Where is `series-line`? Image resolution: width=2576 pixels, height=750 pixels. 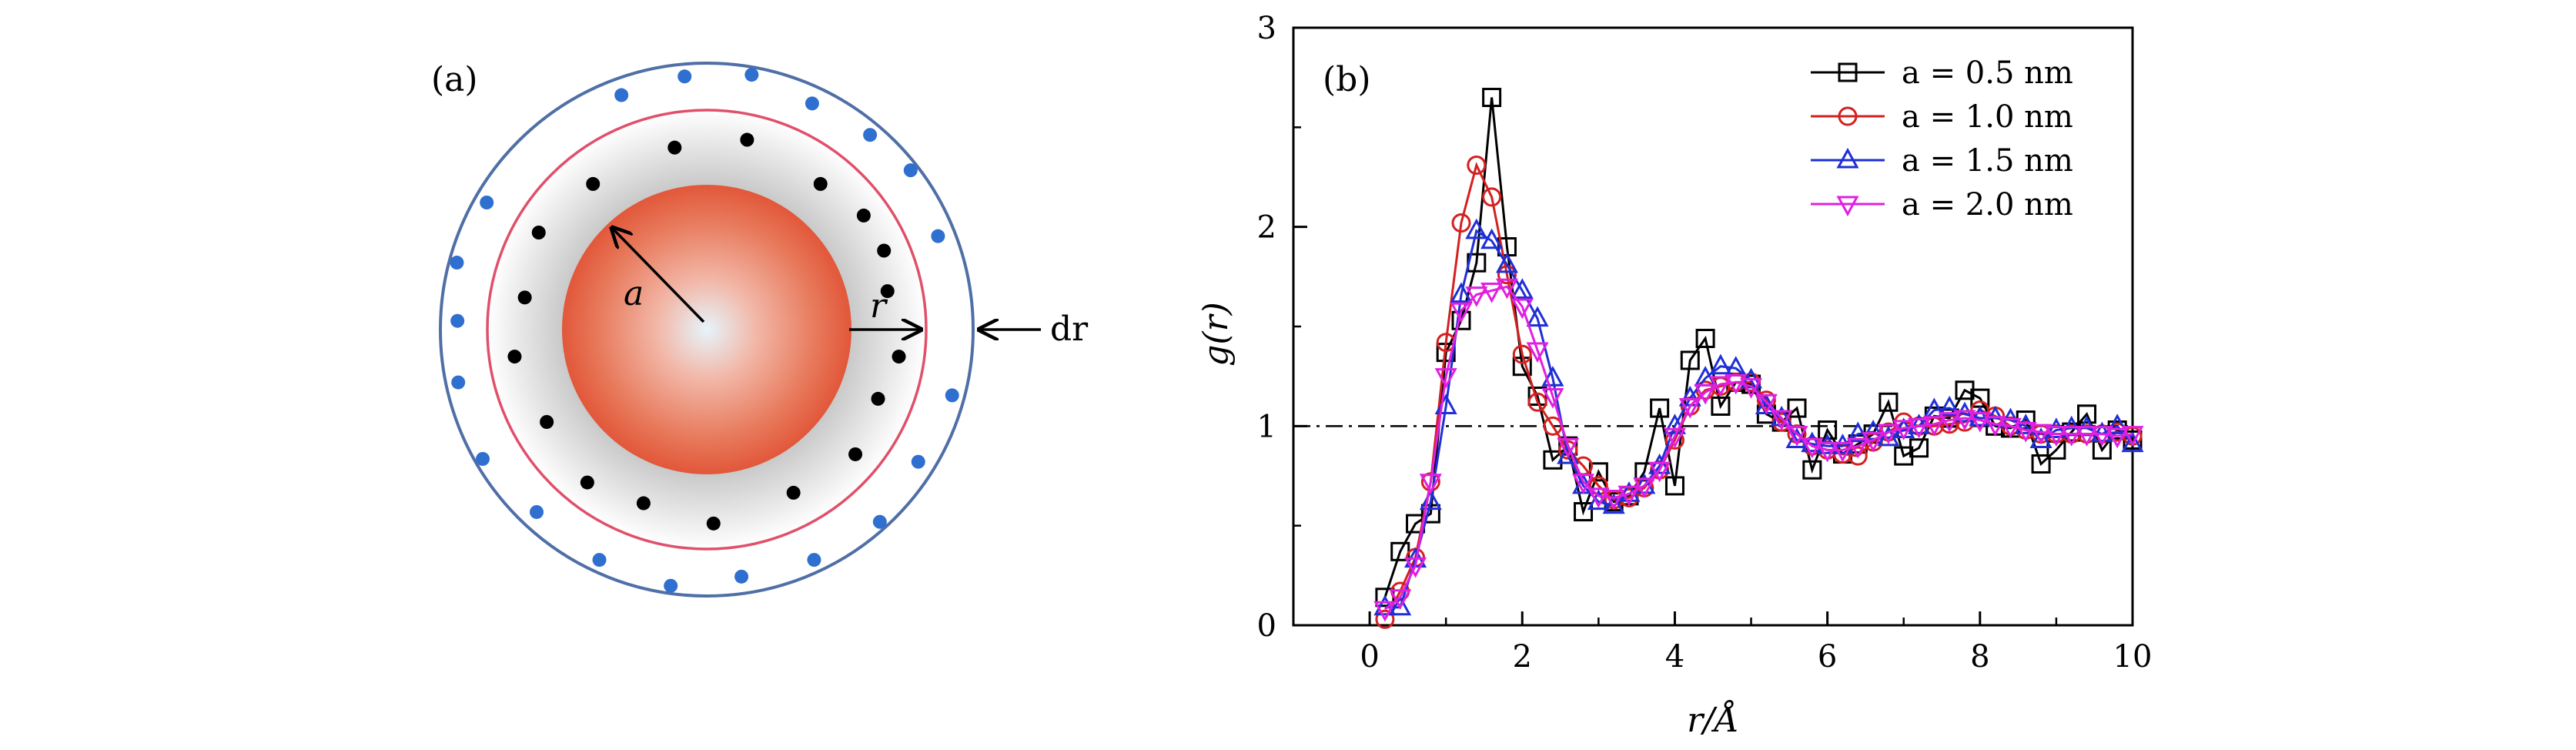 series-line is located at coordinates (1758, 448).